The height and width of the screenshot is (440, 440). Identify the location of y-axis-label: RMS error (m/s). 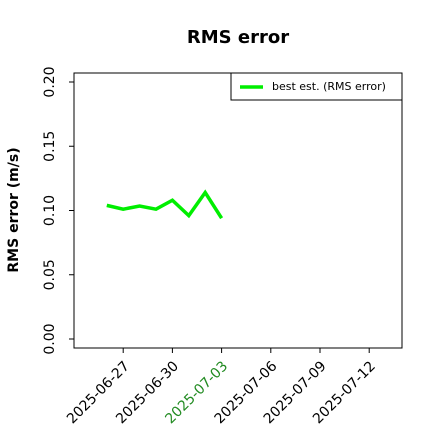
(14, 209).